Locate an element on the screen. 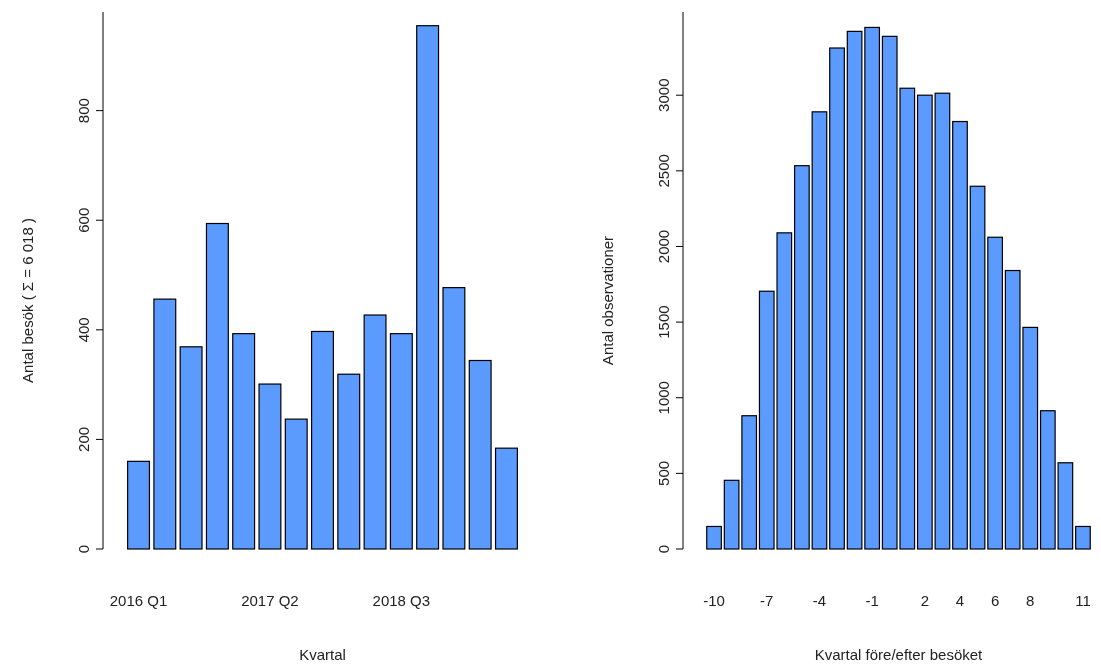 The width and height of the screenshot is (1101, 666). x-tick-label: -1 is located at coordinates (872, 600).